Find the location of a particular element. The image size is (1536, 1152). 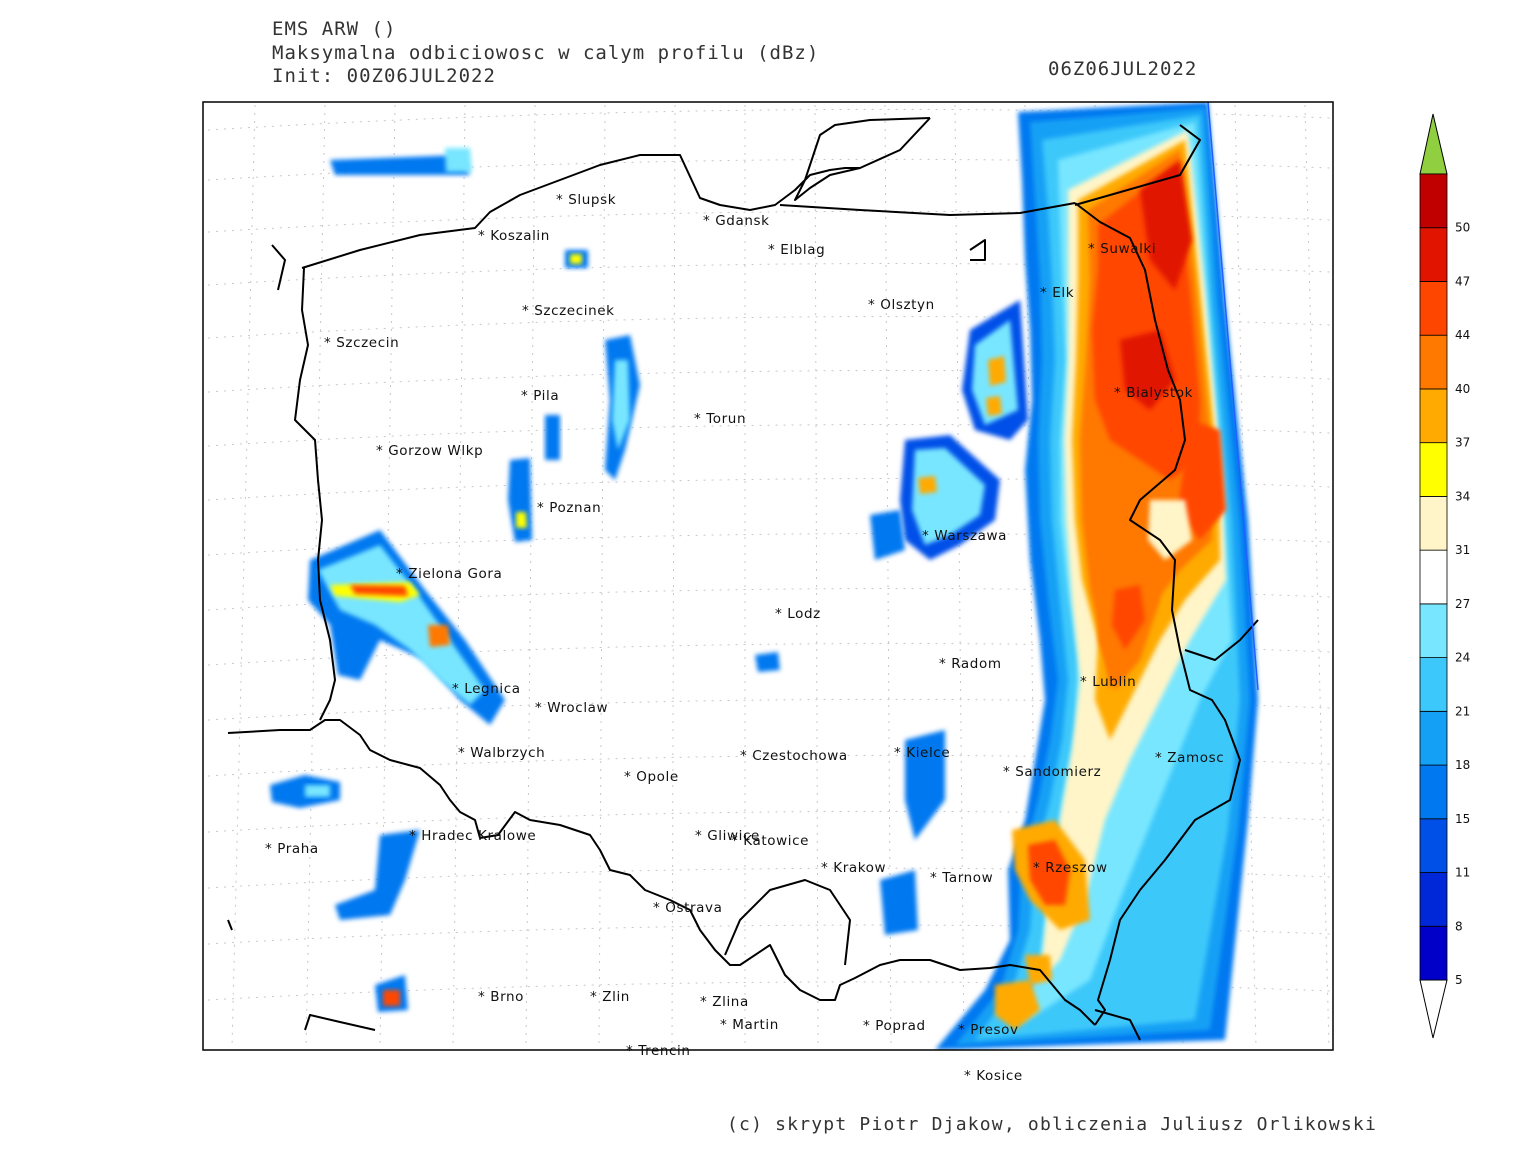

city-lublin: * Lublin is located at coordinates (1108, 682).